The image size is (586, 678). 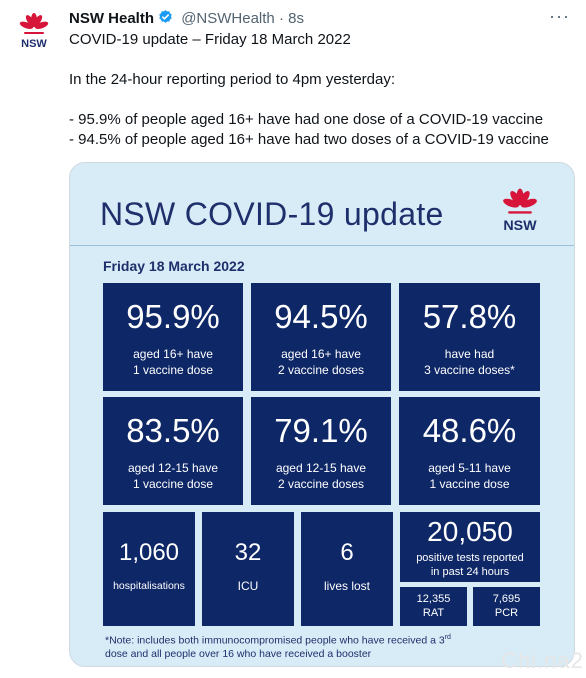 I want to click on tweet-header: NSW Health @NSWHealth · 8s, so click(x=186, y=20).